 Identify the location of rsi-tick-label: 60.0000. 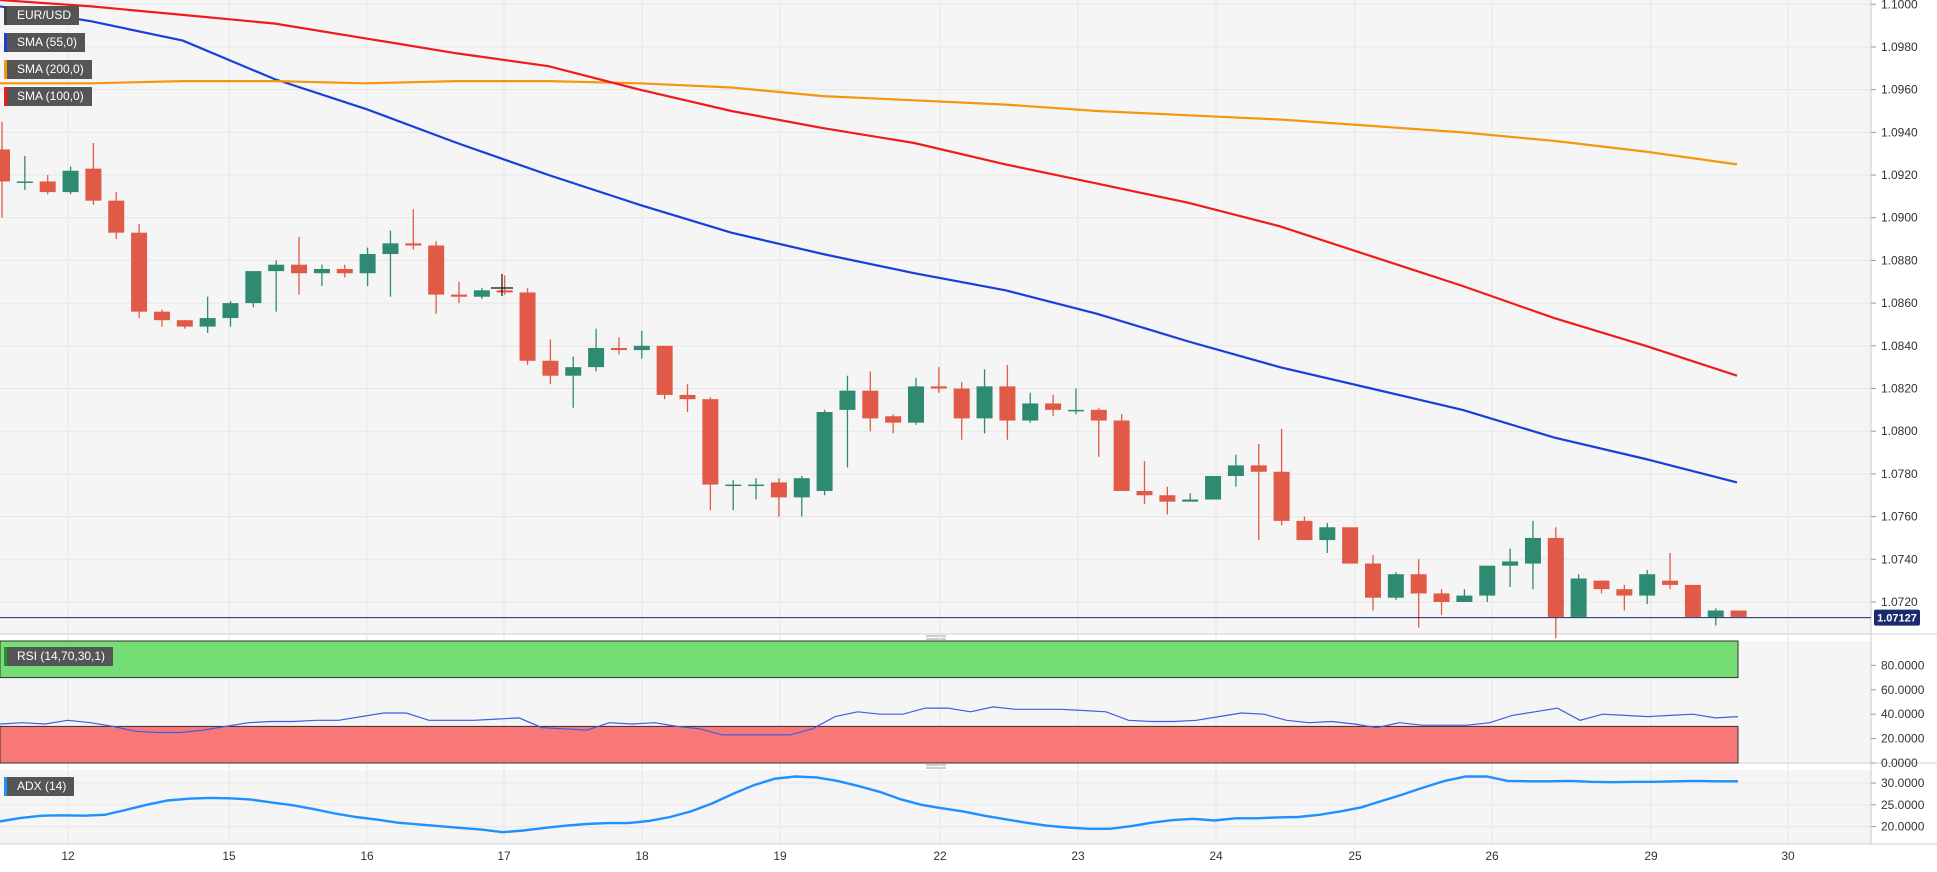
(1903, 690).